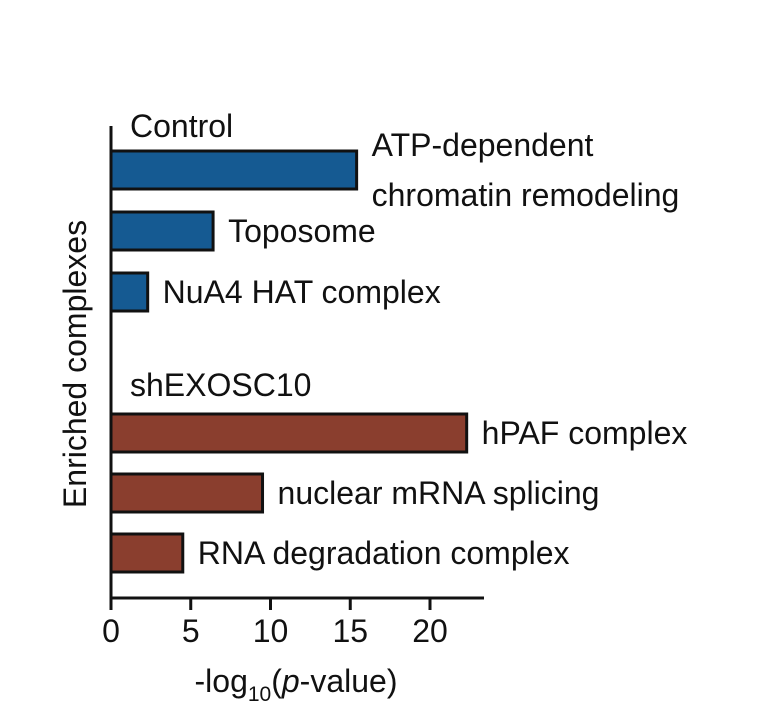 This screenshot has height=716, width=765. Describe the element at coordinates (585, 433) in the screenshot. I see `bar-label: hPAF complex` at that location.